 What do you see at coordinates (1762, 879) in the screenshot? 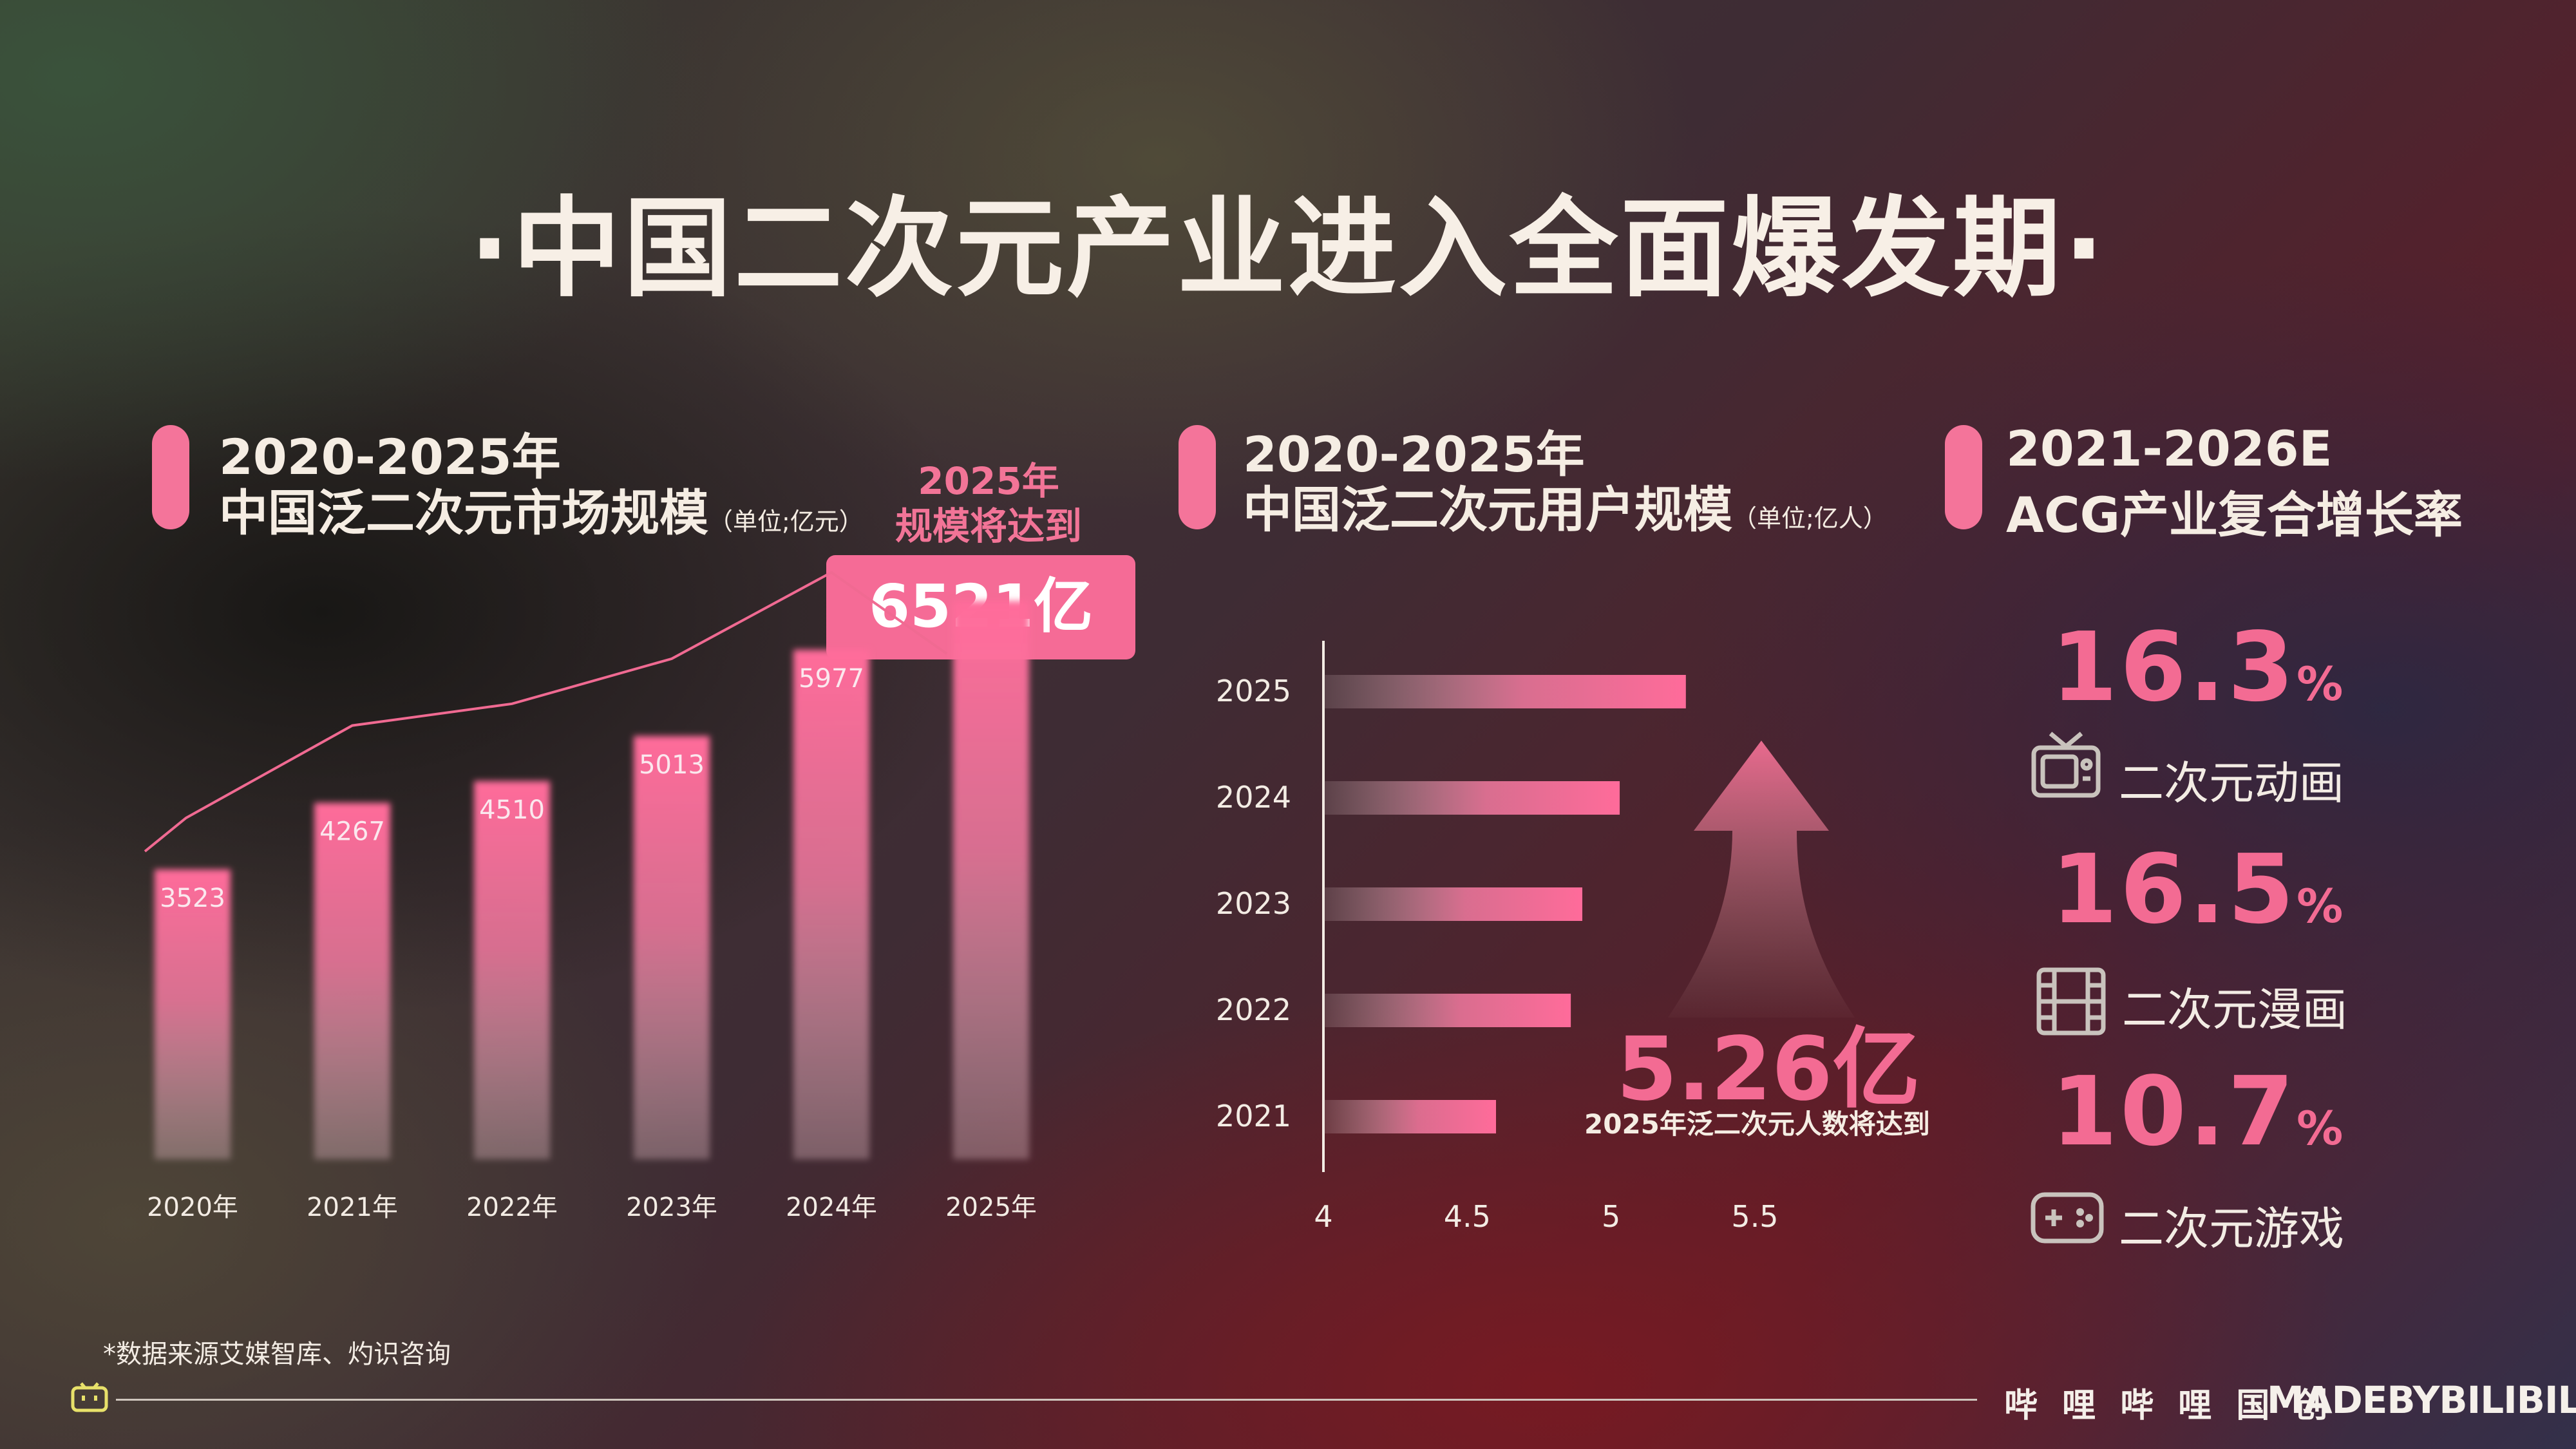
I see `growth-arrow` at bounding box center [1762, 879].